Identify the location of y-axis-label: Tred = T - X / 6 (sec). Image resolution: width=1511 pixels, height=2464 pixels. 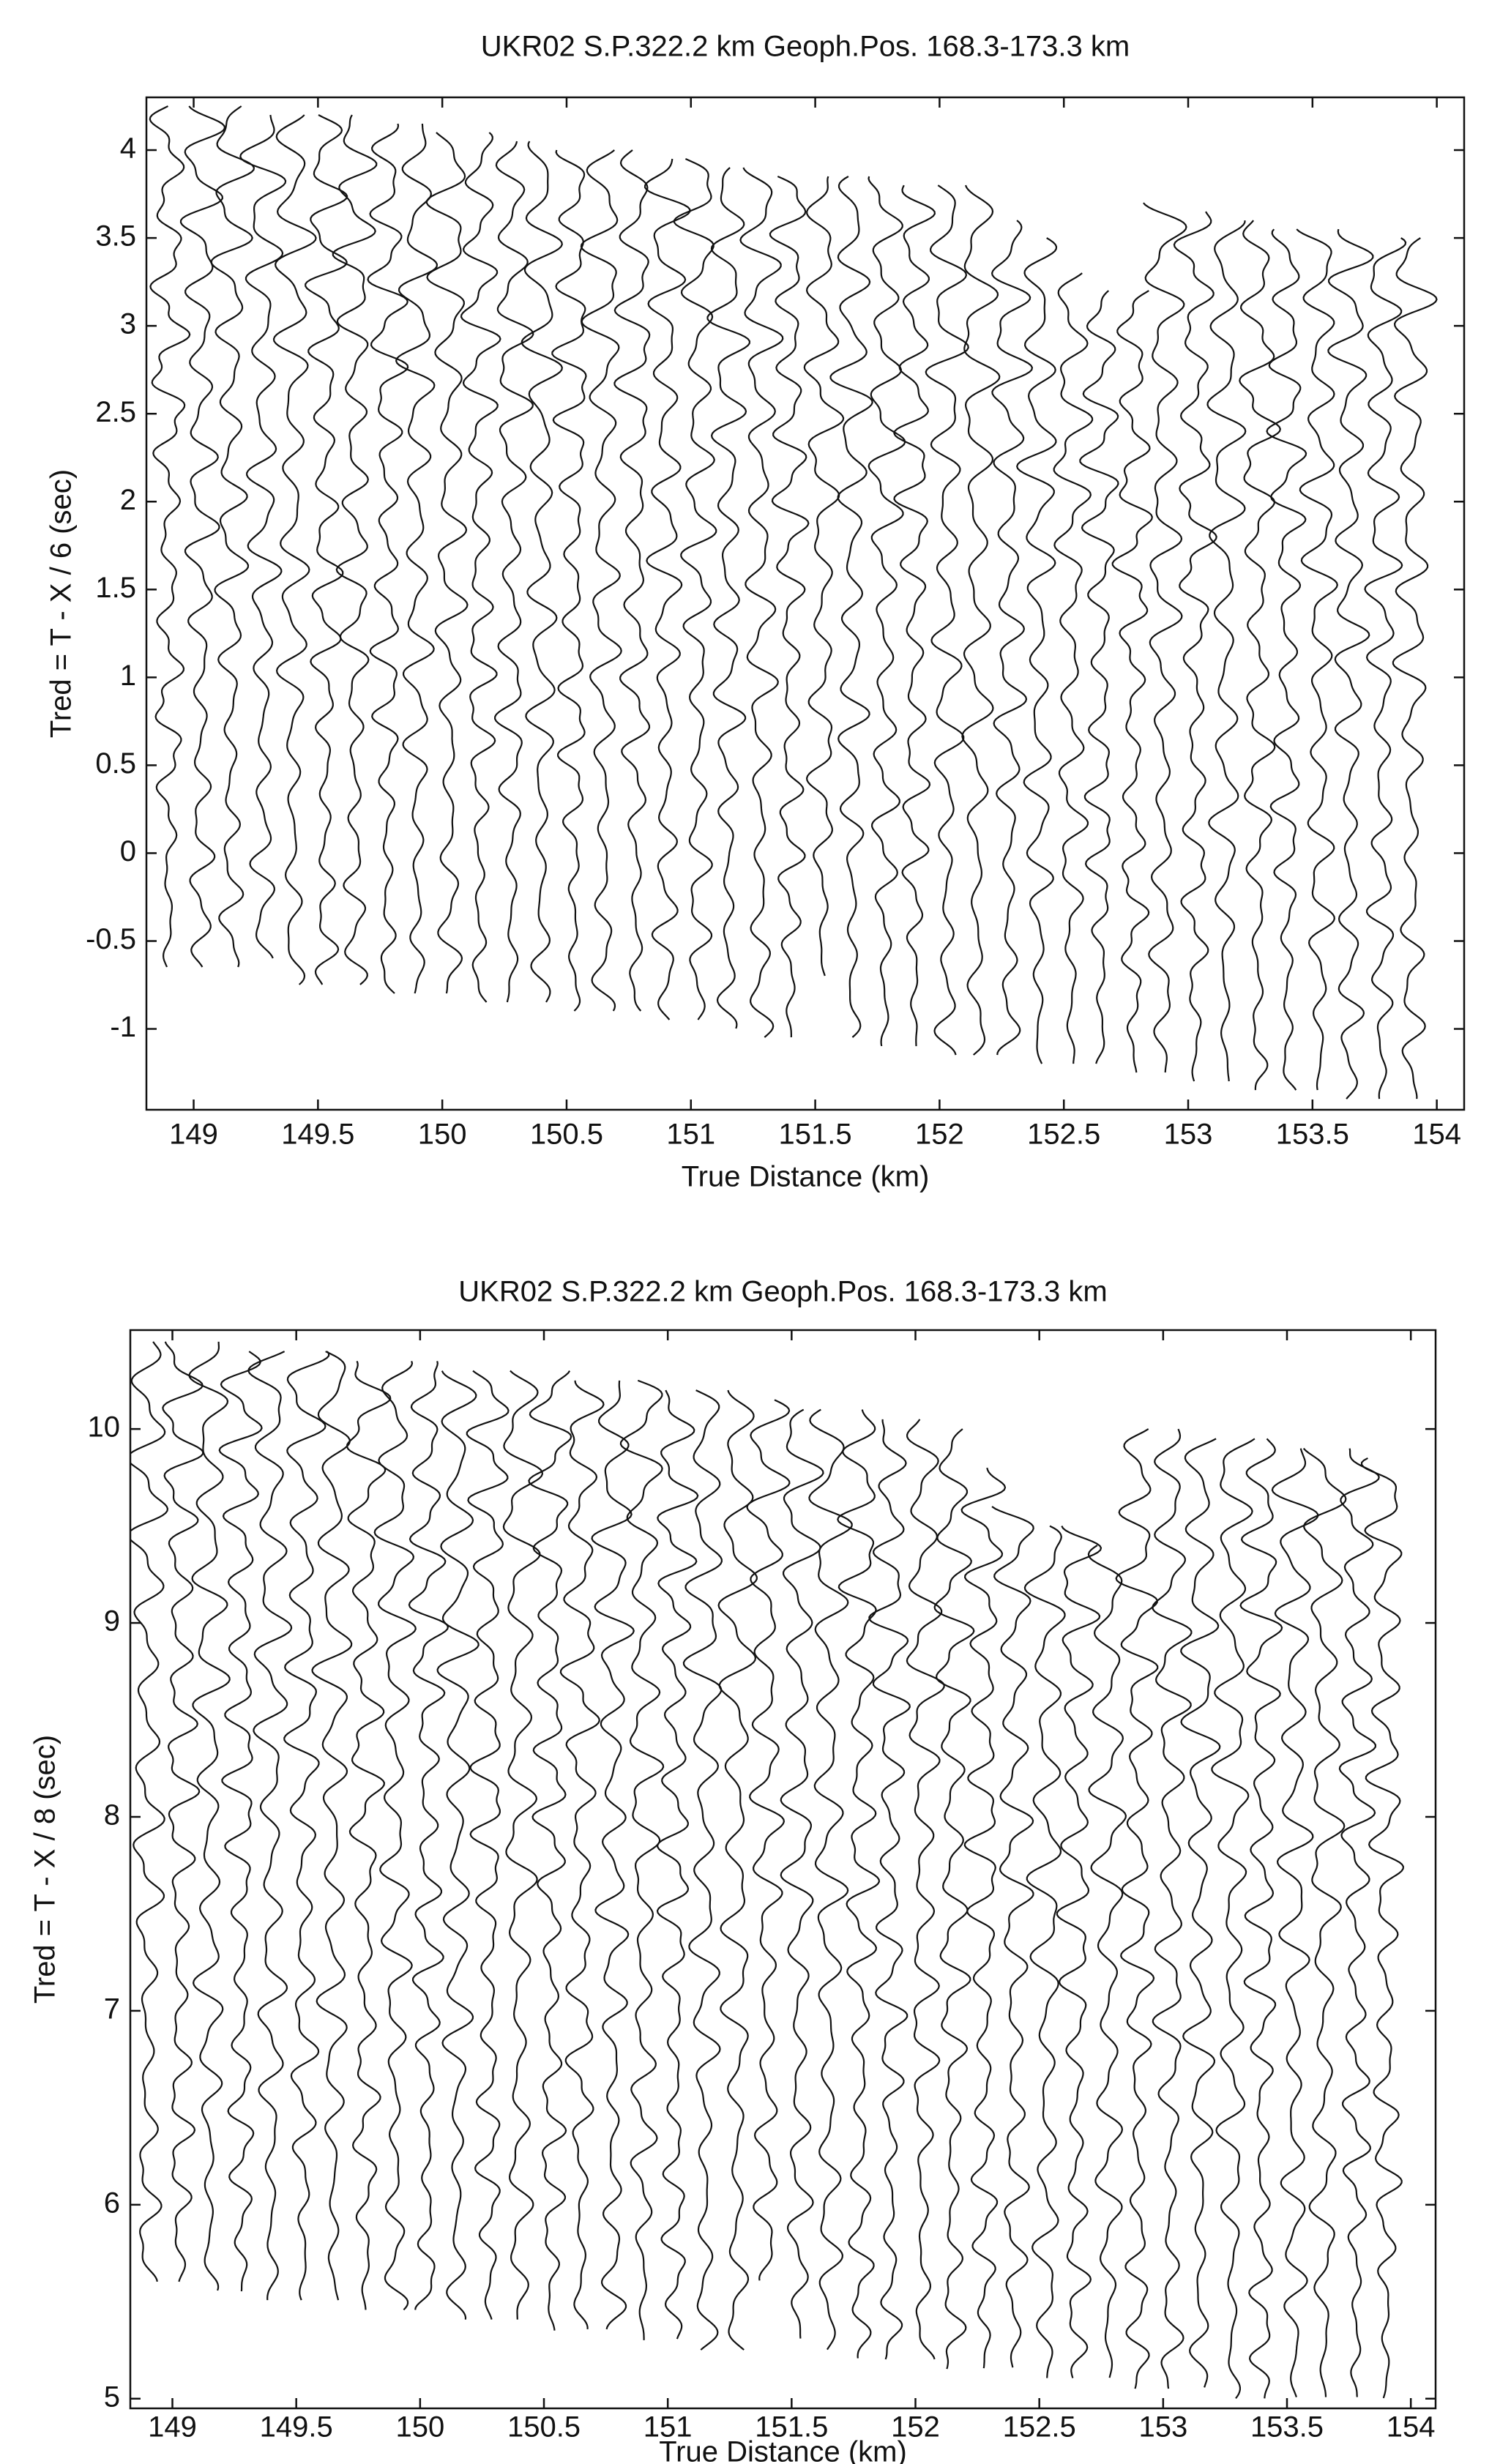
(61, 603).